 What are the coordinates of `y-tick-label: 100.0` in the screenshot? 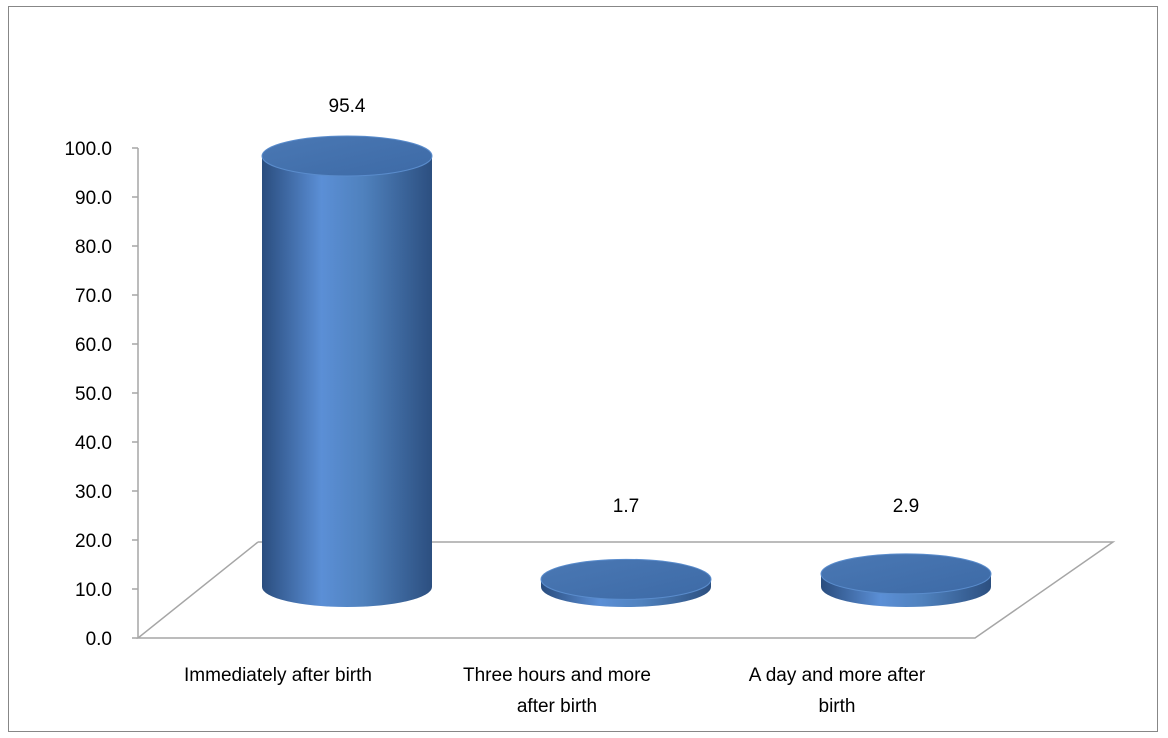 It's located at (88, 149).